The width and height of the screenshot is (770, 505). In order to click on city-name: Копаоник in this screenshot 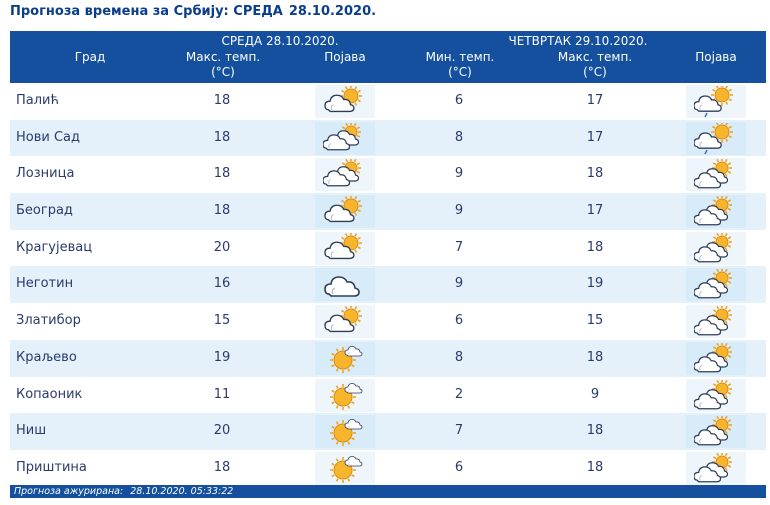, I will do `click(49, 394)`.